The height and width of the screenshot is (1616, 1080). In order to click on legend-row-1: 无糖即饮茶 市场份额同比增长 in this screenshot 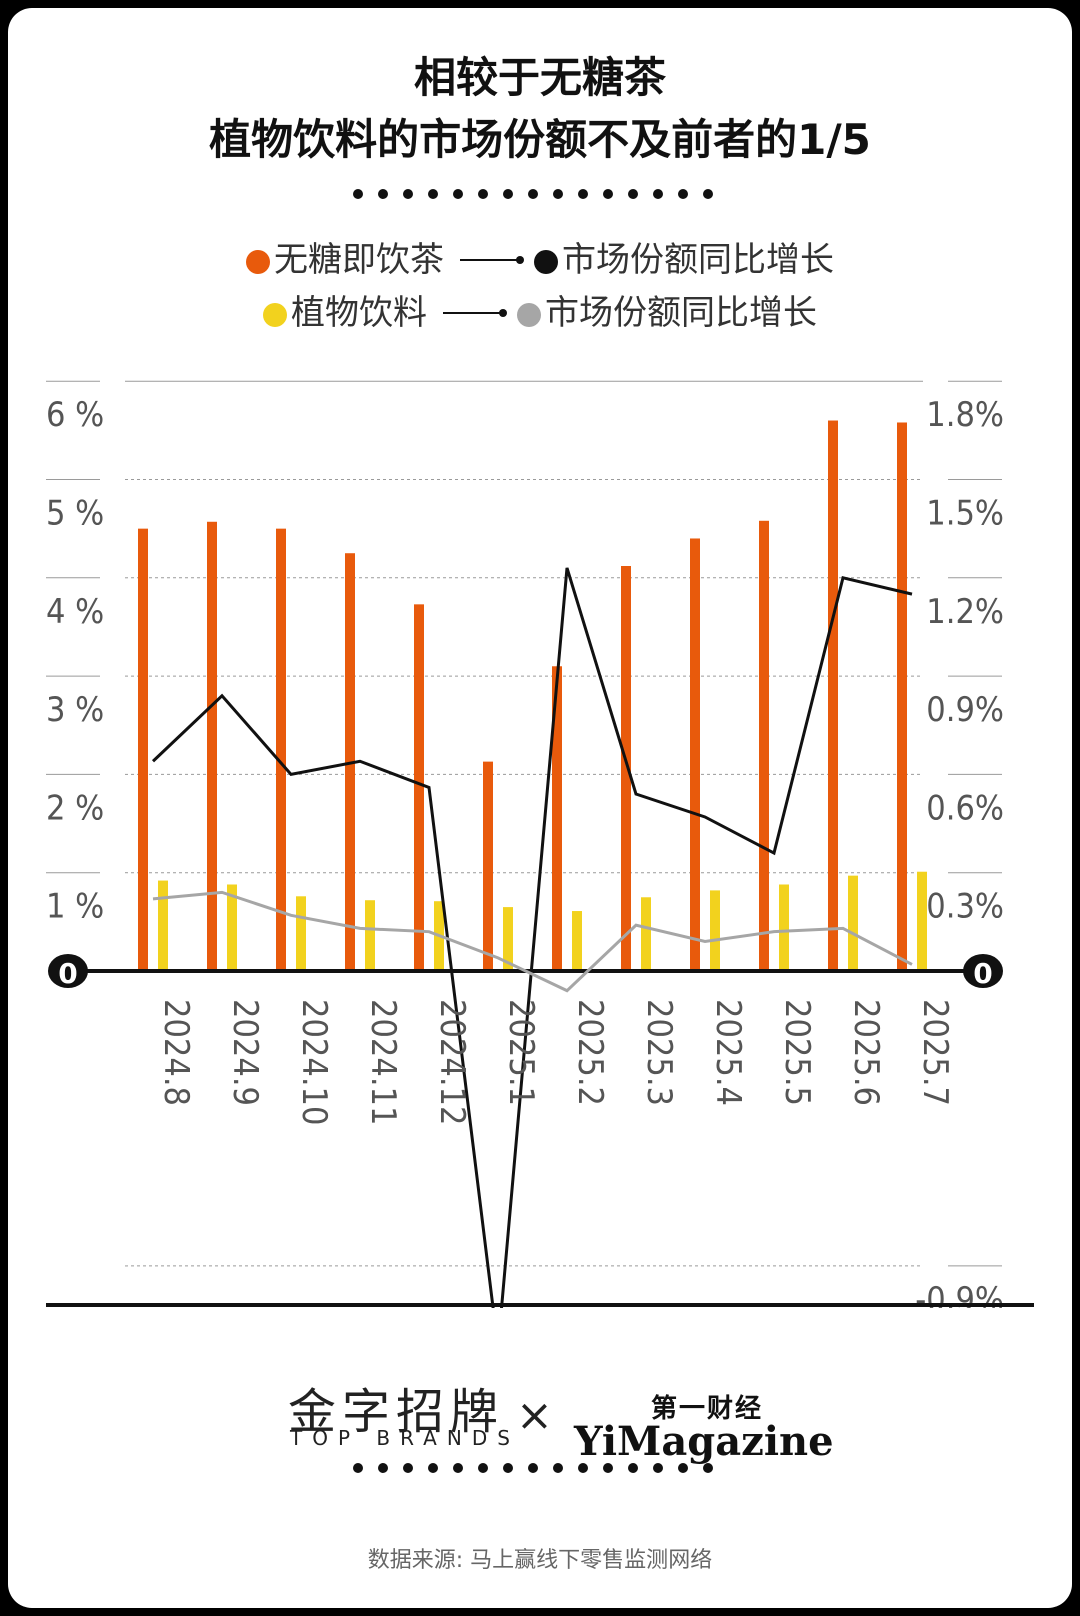, I will do `click(540, 260)`.